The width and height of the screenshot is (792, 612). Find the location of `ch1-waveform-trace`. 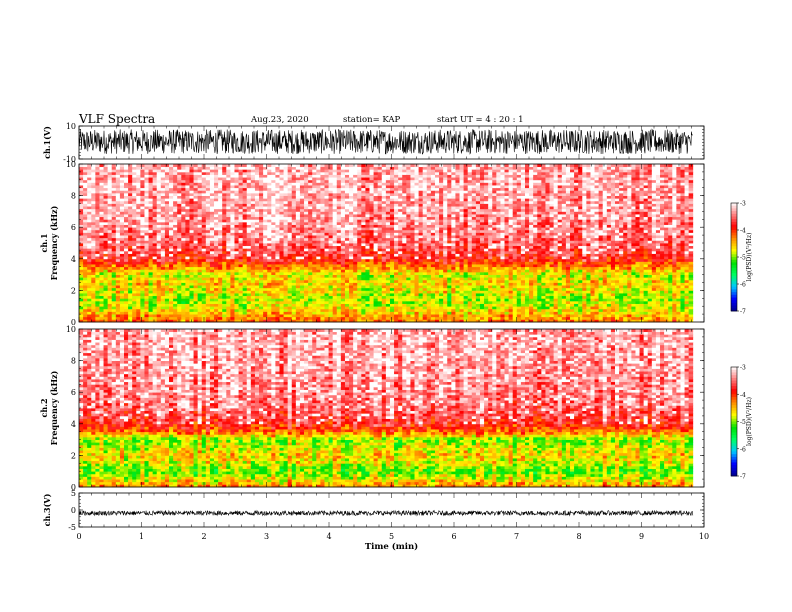

ch1-waveform-trace is located at coordinates (385, 141).